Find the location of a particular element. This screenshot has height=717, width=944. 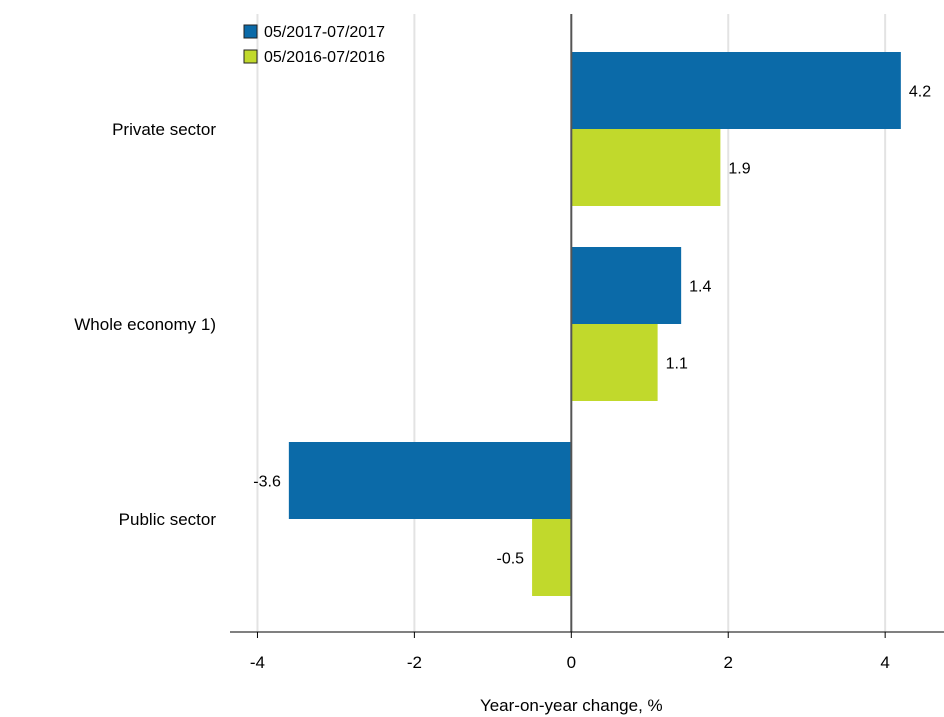

legend: 05/2017-07/2017 05/2016-07/2016 is located at coordinates (314, 45).